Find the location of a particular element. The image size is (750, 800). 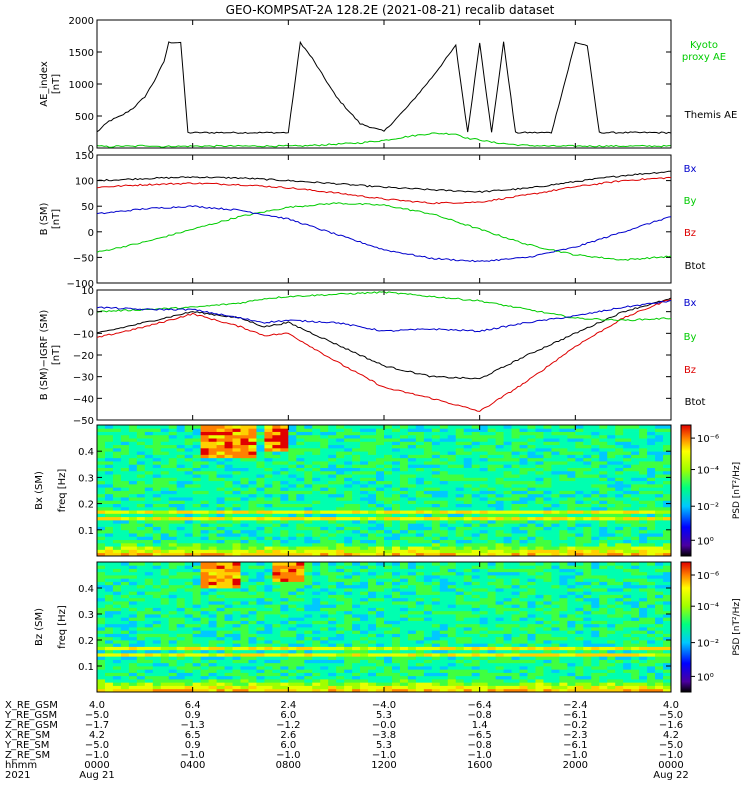

series-line-btot is located at coordinates (383, 181).